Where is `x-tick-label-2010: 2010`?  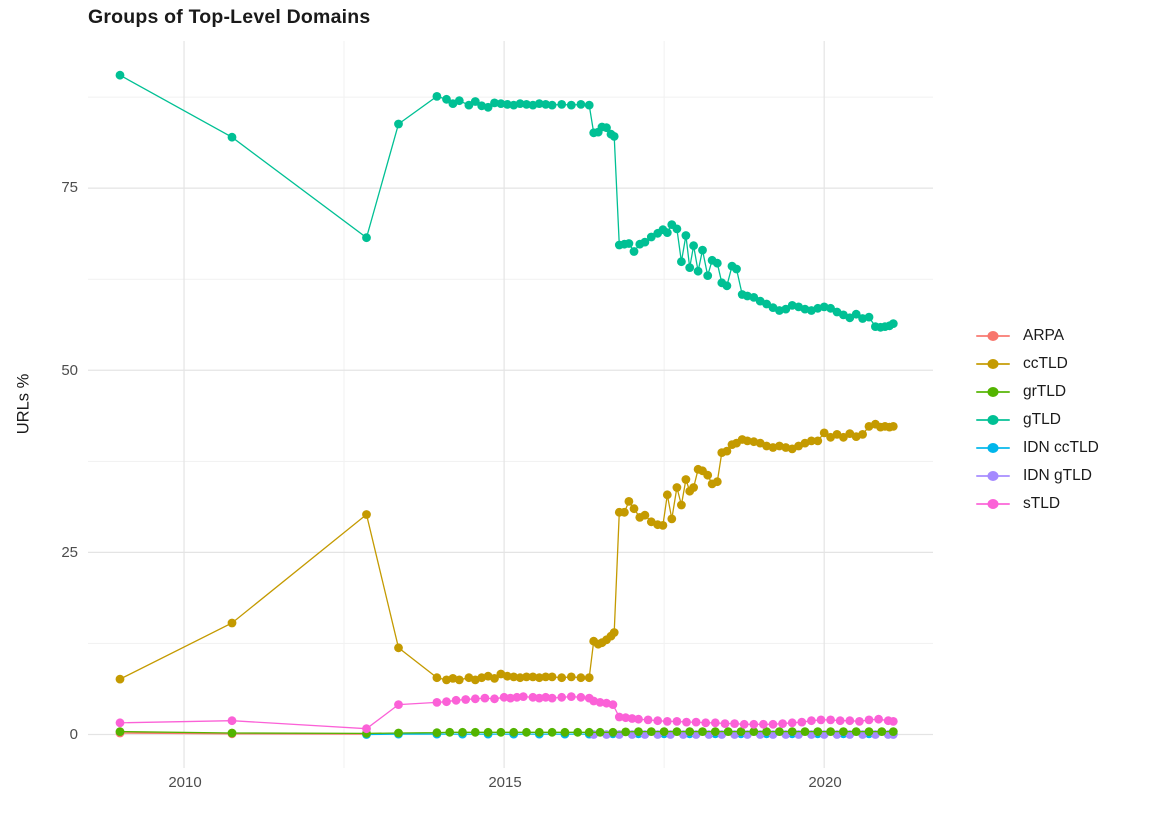 x-tick-label-2010: 2010 is located at coordinates (185, 782).